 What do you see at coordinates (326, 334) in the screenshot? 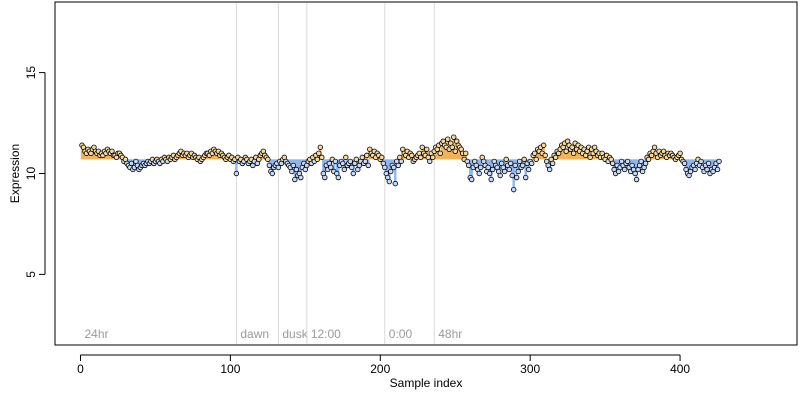
I see `phase-label: 12:00` at bounding box center [326, 334].